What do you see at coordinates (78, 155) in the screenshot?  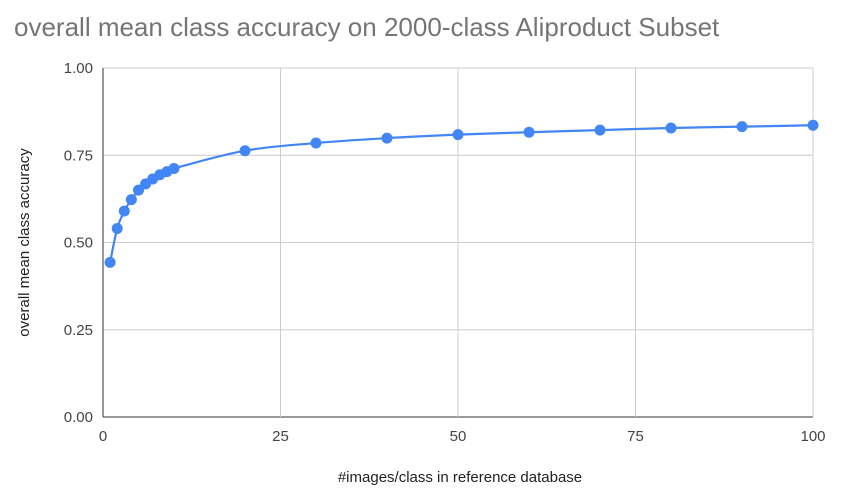 I see `y-tick-label: 0.75` at bounding box center [78, 155].